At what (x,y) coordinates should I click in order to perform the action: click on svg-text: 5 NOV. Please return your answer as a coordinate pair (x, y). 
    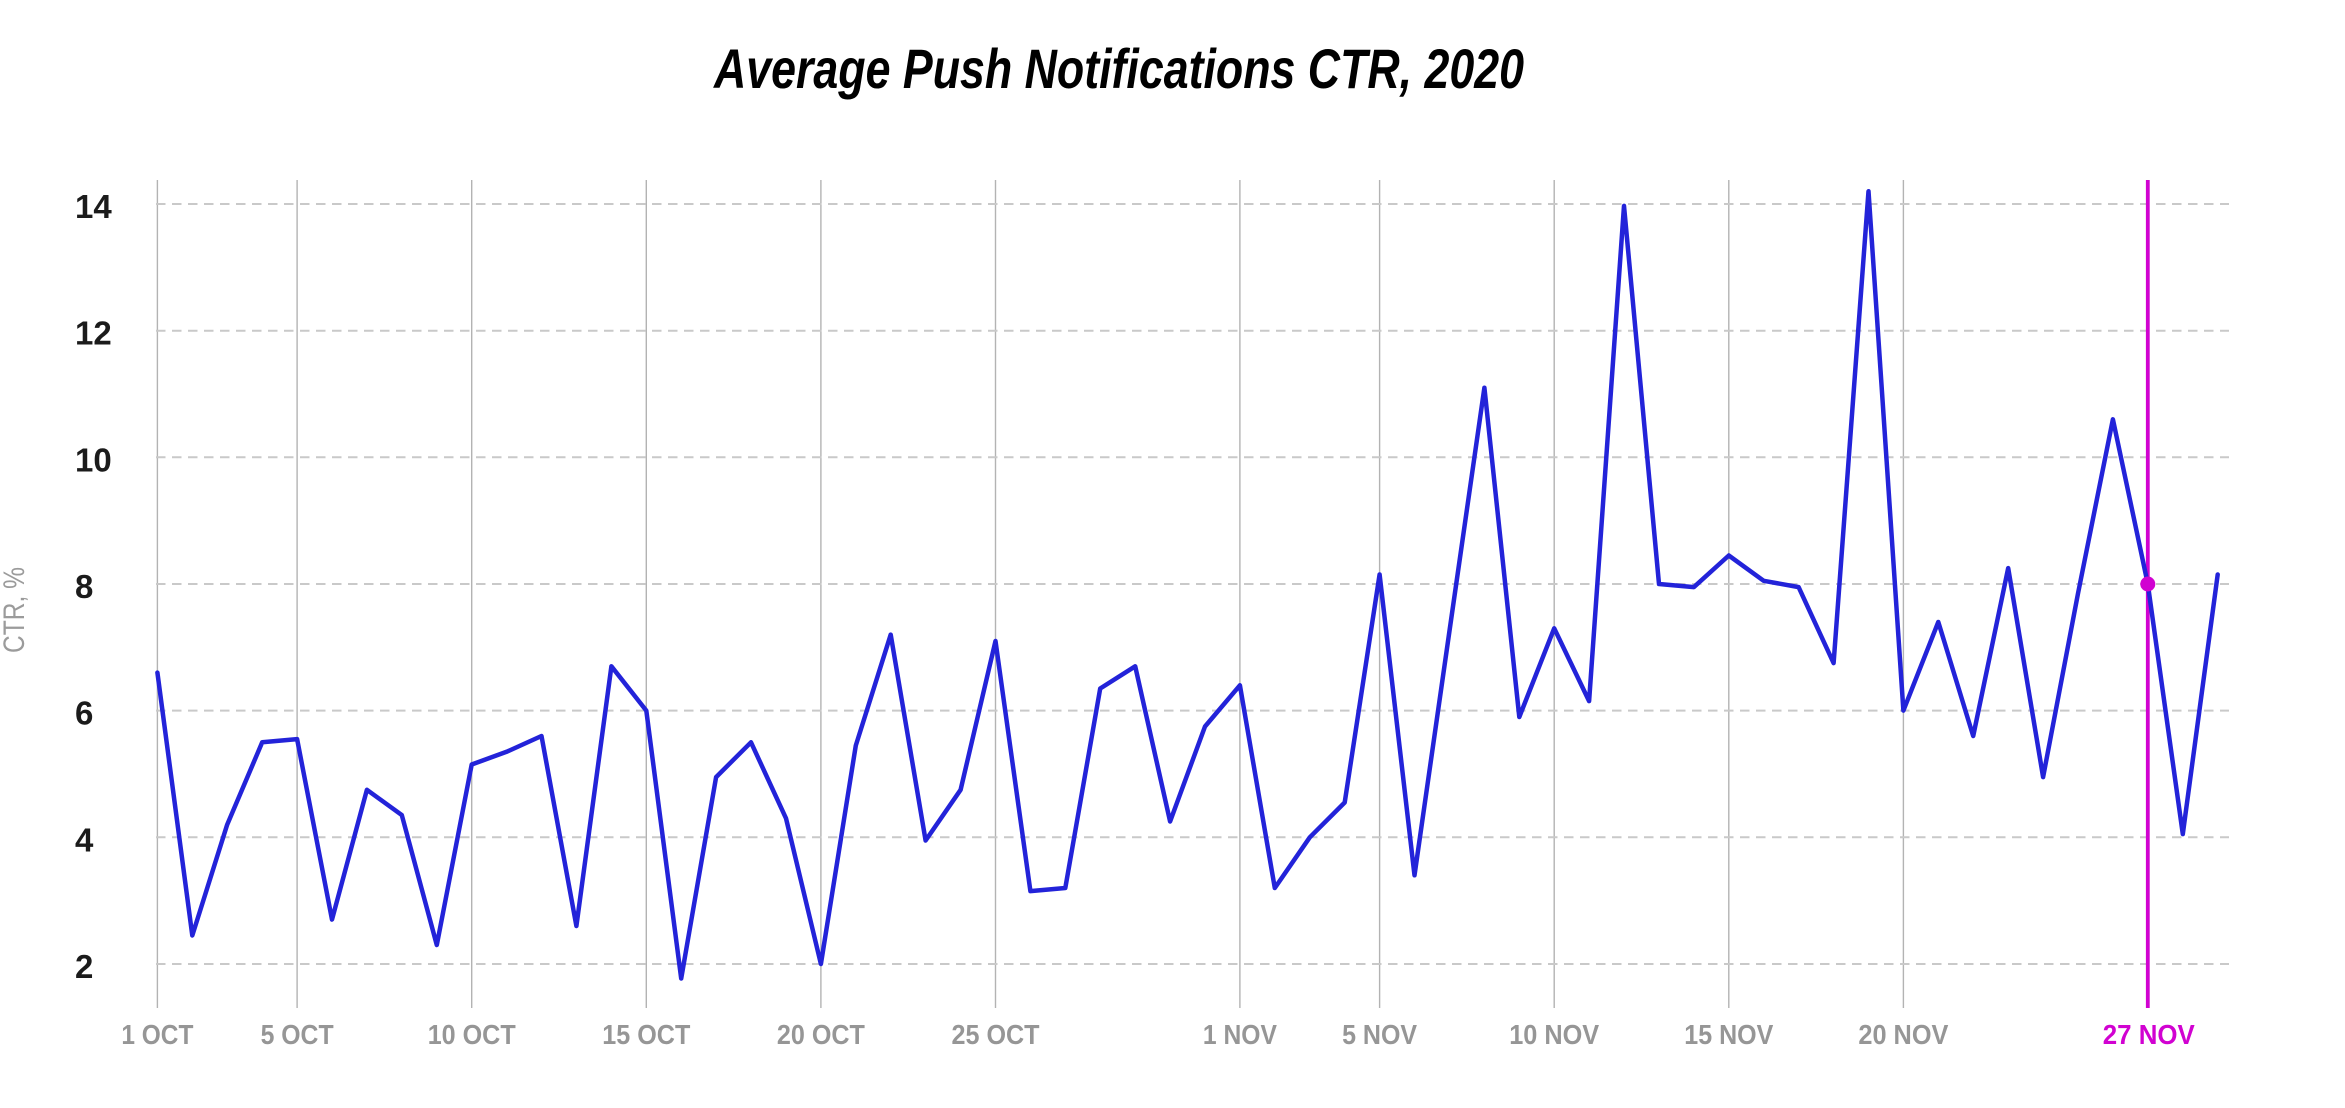
    Looking at the image, I should click on (1379, 1034).